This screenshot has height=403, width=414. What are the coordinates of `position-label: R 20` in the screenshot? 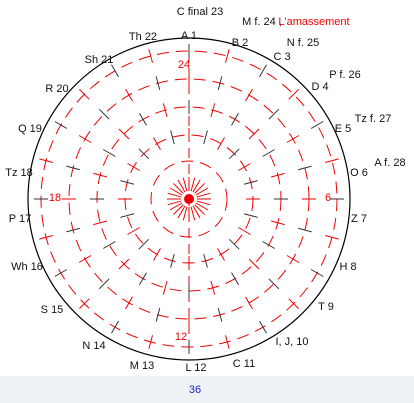 It's located at (56, 89).